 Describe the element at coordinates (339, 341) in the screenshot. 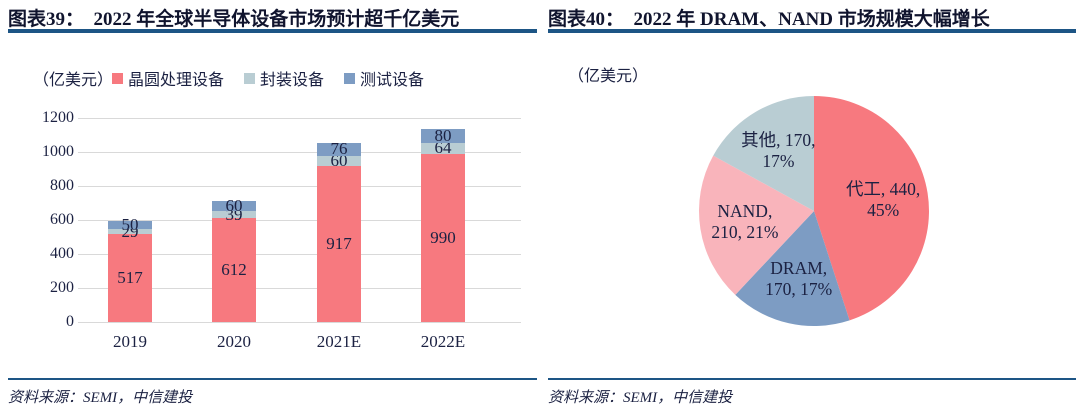

I see `x-category-label: 2021E` at that location.